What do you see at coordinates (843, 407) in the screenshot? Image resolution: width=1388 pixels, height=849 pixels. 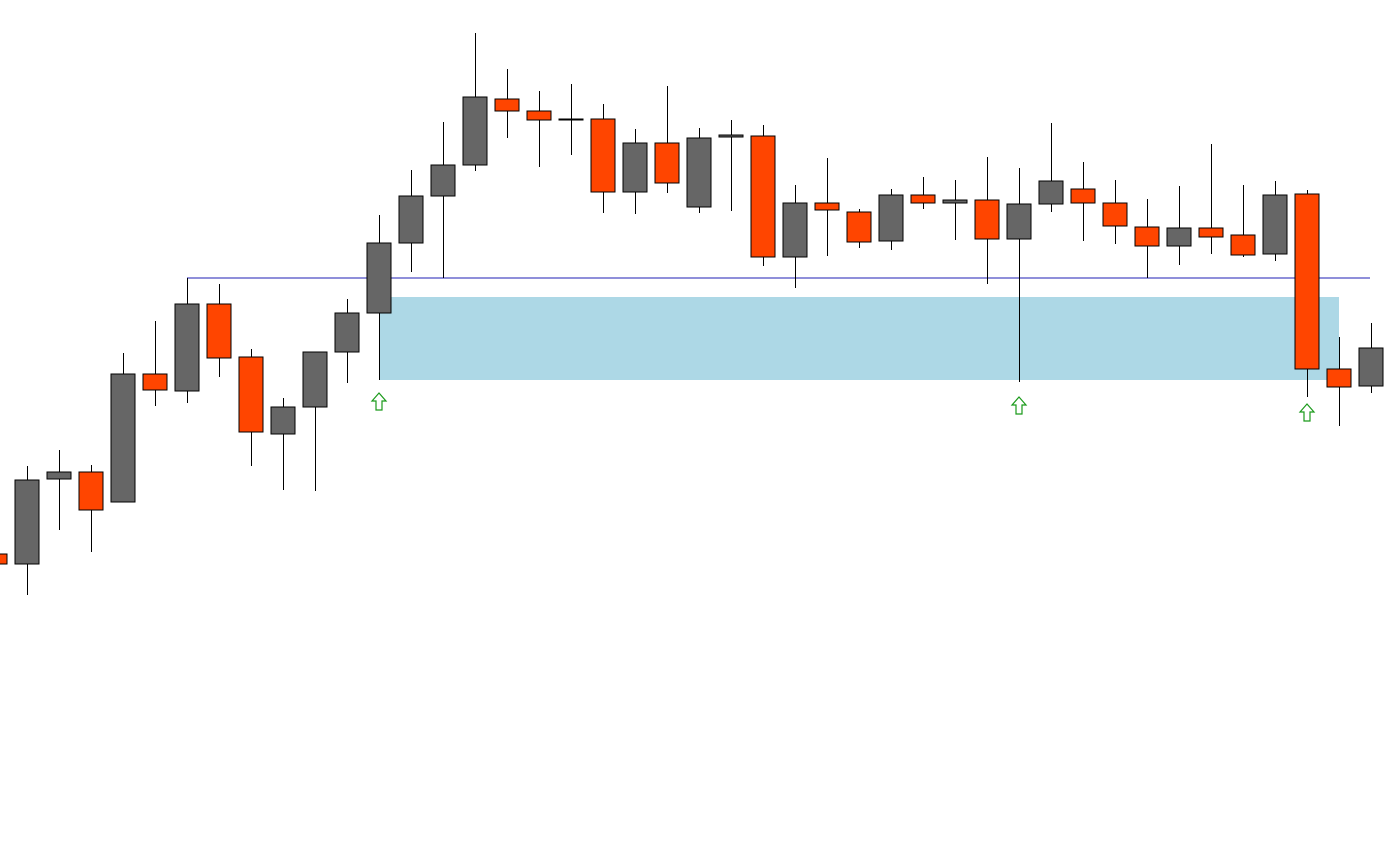 I see `signal-layer` at bounding box center [843, 407].